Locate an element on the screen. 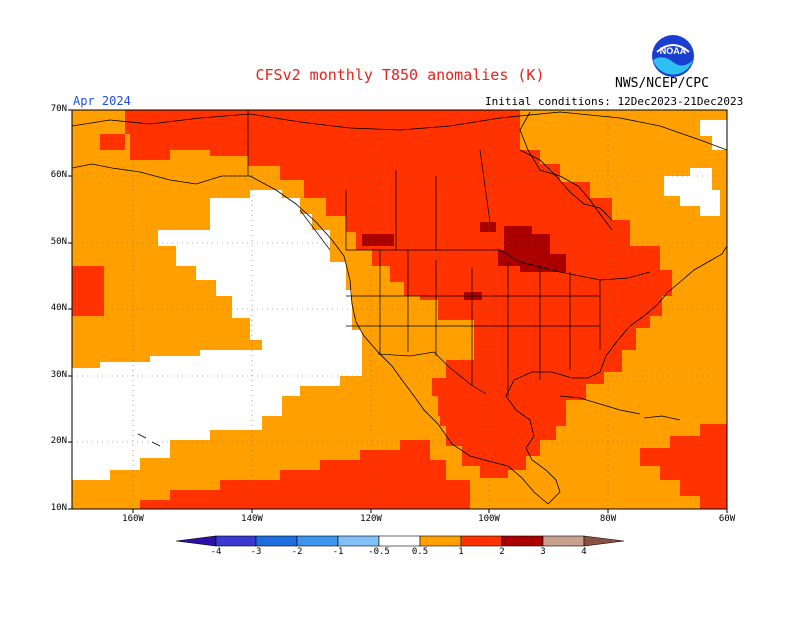  colorbar-label: 4 is located at coordinates (584, 552).